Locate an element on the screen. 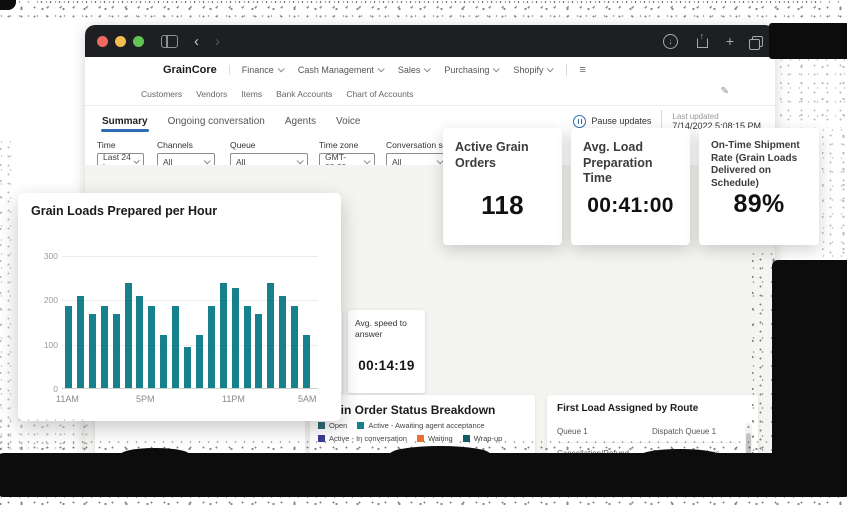  subnav-item-items: Items is located at coordinates (252, 93).